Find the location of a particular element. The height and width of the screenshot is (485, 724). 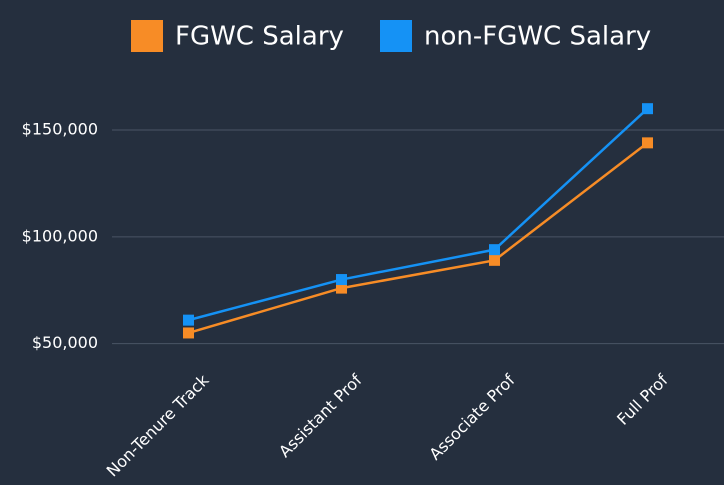

legend-label: non-FGWC Salary is located at coordinates (537, 37).